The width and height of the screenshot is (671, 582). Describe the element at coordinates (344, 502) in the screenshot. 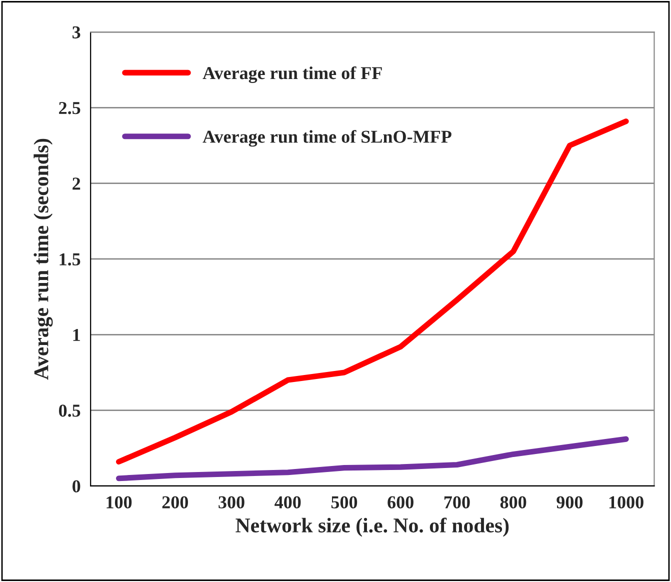

I see `x-tick-label: 500` at that location.